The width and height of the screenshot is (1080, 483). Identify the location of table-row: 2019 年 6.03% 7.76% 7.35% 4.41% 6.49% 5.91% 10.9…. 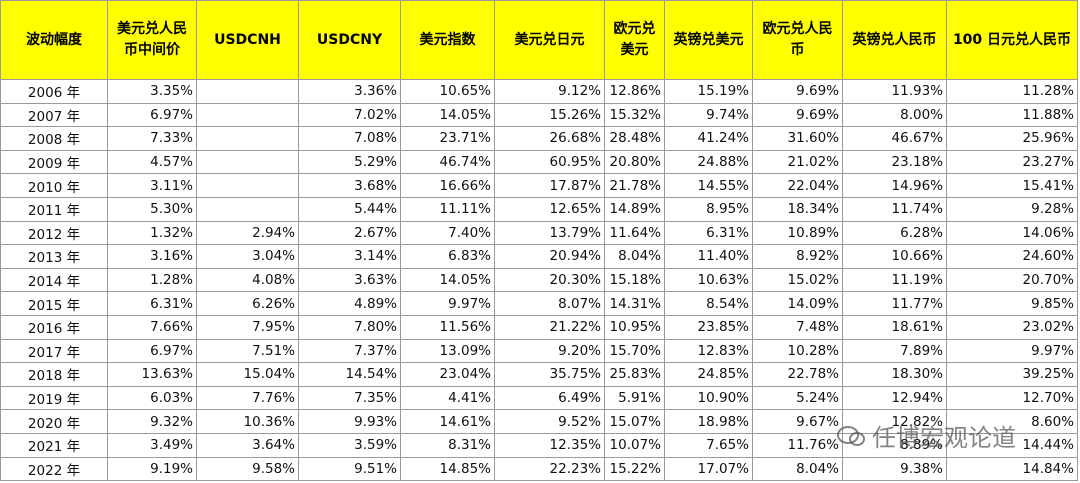
(539, 398).